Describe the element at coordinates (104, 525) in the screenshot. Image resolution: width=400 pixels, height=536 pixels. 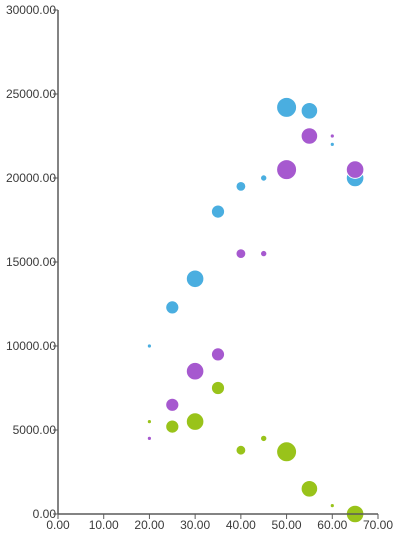
I see `x-tick-label: 10.00` at that location.